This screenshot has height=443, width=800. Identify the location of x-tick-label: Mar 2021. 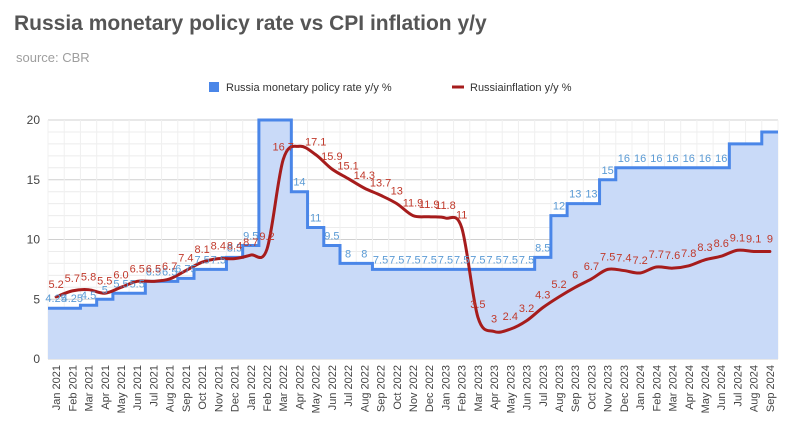
(90, 388).